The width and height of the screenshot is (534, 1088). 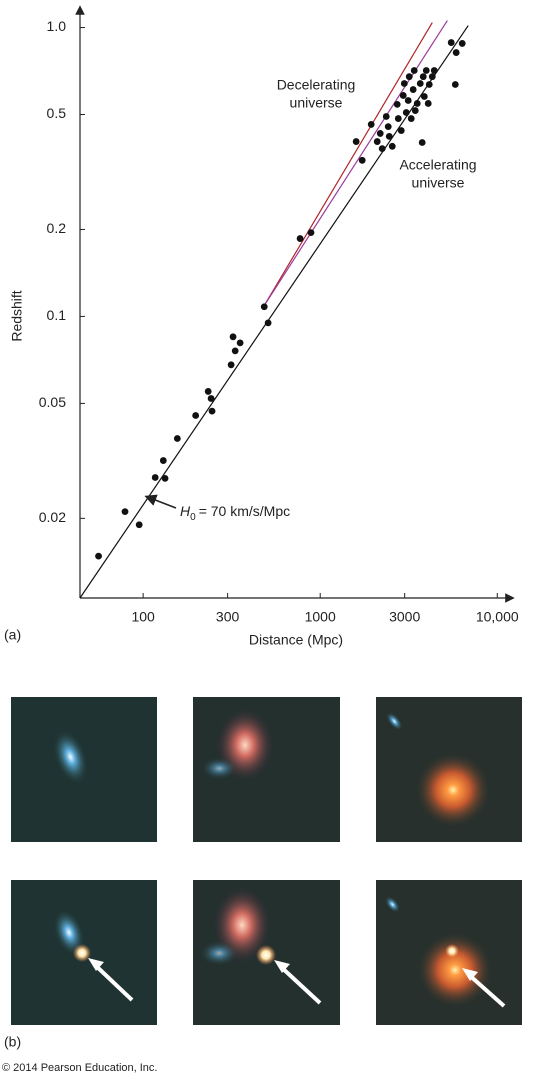 What do you see at coordinates (57, 26) in the screenshot?
I see `y-tick-label: 1.0` at bounding box center [57, 26].